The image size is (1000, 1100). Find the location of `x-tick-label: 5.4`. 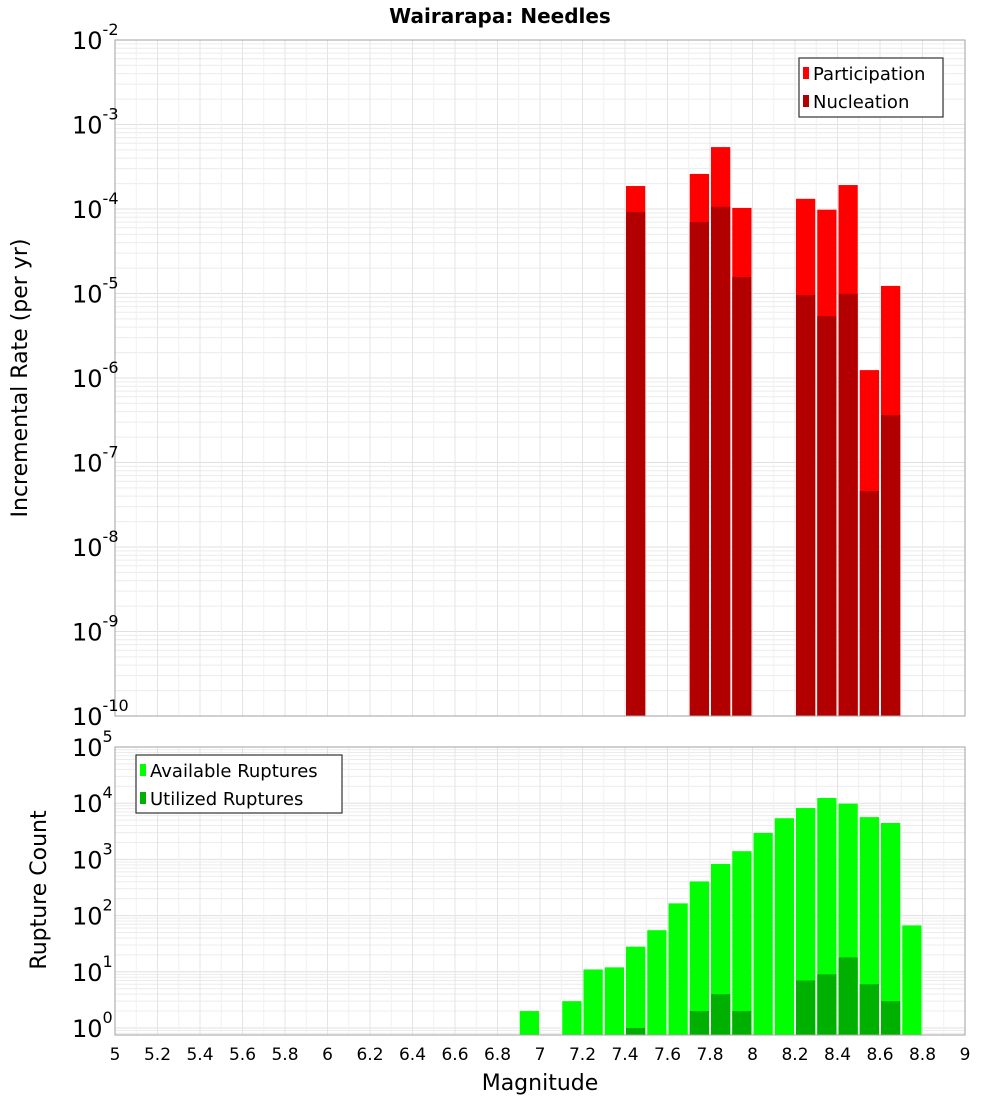

x-tick-label: 5.4 is located at coordinates (199, 1055).